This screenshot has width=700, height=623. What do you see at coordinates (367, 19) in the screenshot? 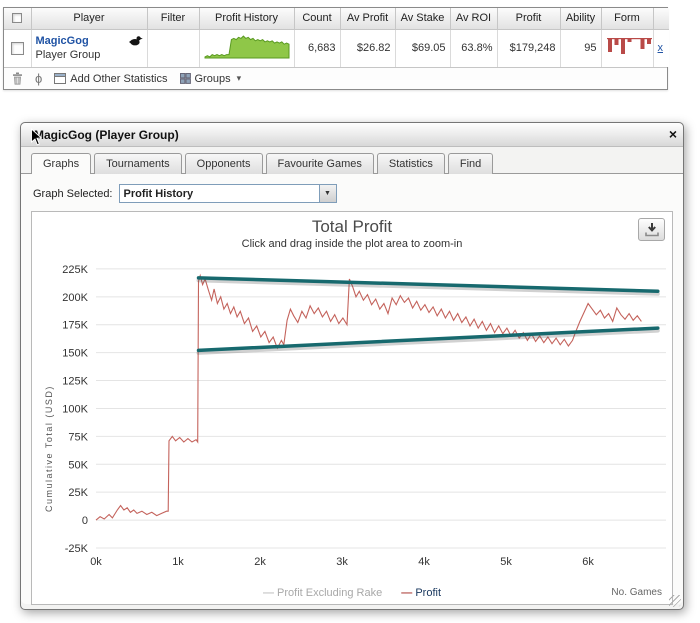
I see `header-av-profit: Av Profit` at bounding box center [367, 19].